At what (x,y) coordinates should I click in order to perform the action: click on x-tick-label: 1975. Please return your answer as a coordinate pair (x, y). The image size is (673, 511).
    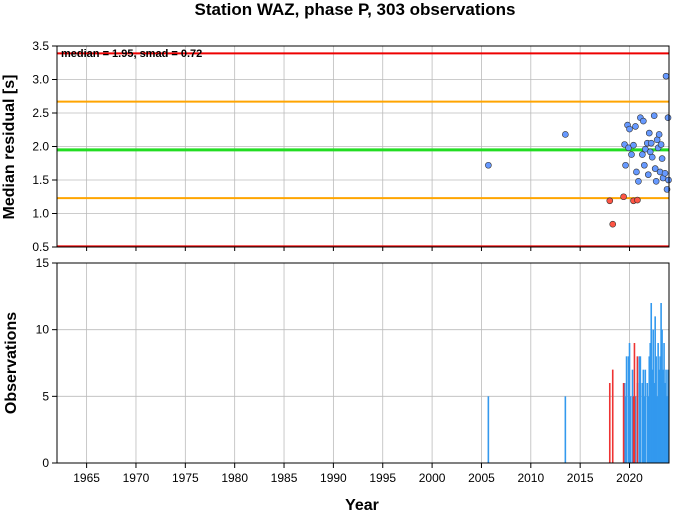
    Looking at the image, I should click on (185, 478).